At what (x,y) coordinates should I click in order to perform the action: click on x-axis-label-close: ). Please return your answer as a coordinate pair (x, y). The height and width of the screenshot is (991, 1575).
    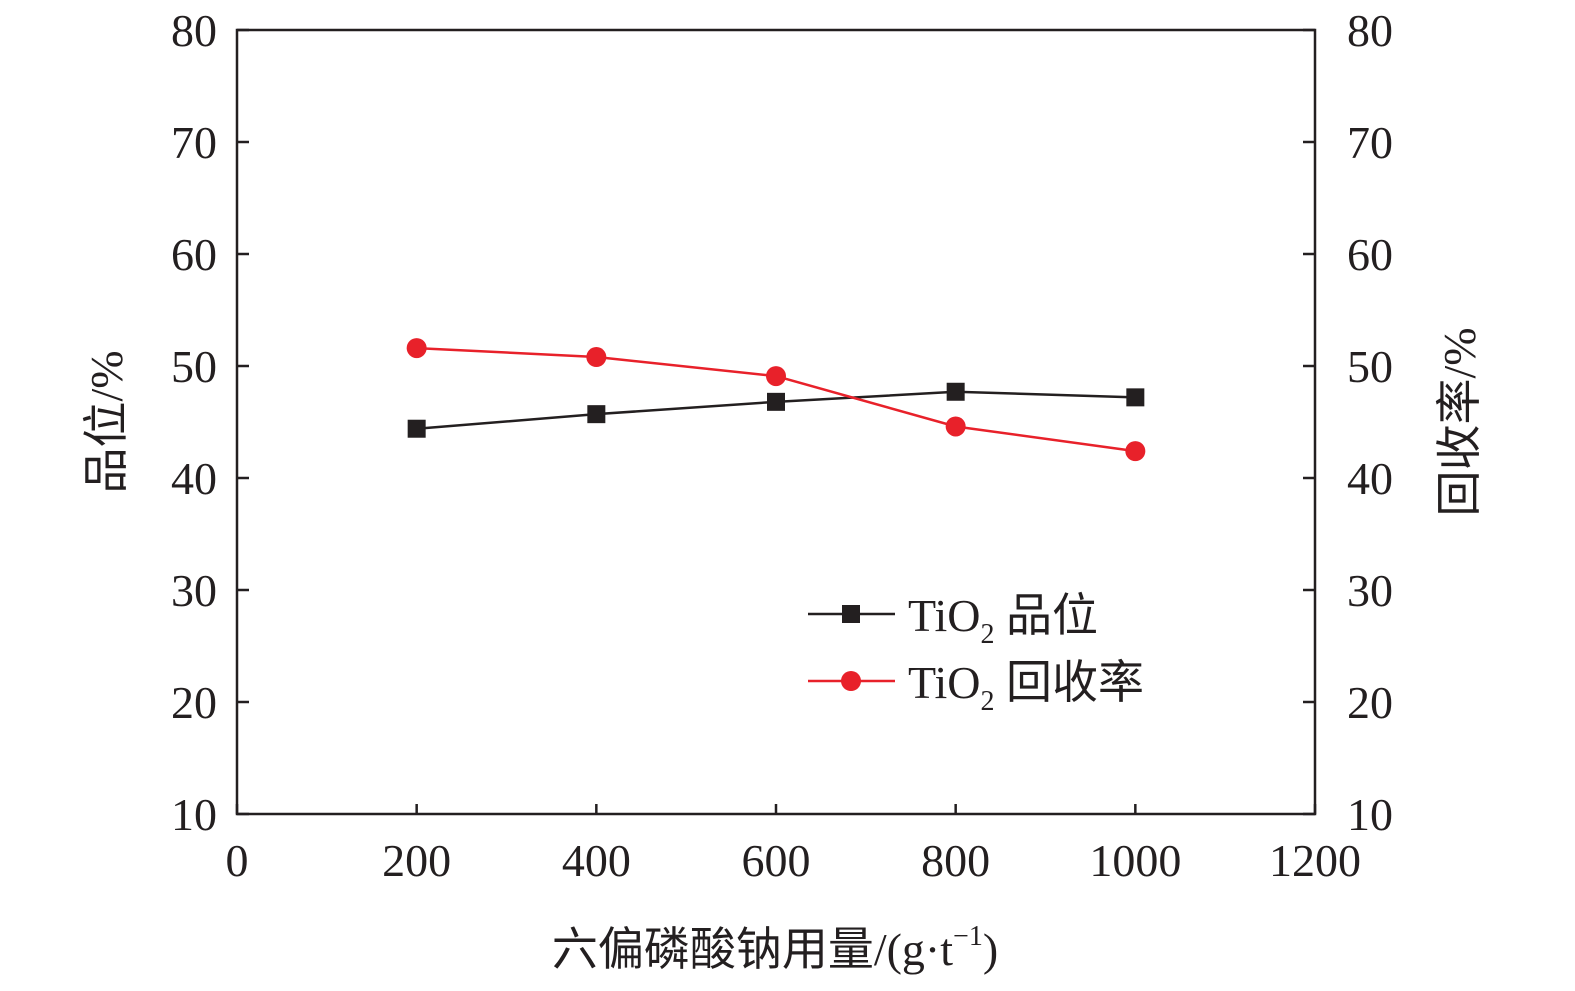
    Looking at the image, I should click on (990, 949).